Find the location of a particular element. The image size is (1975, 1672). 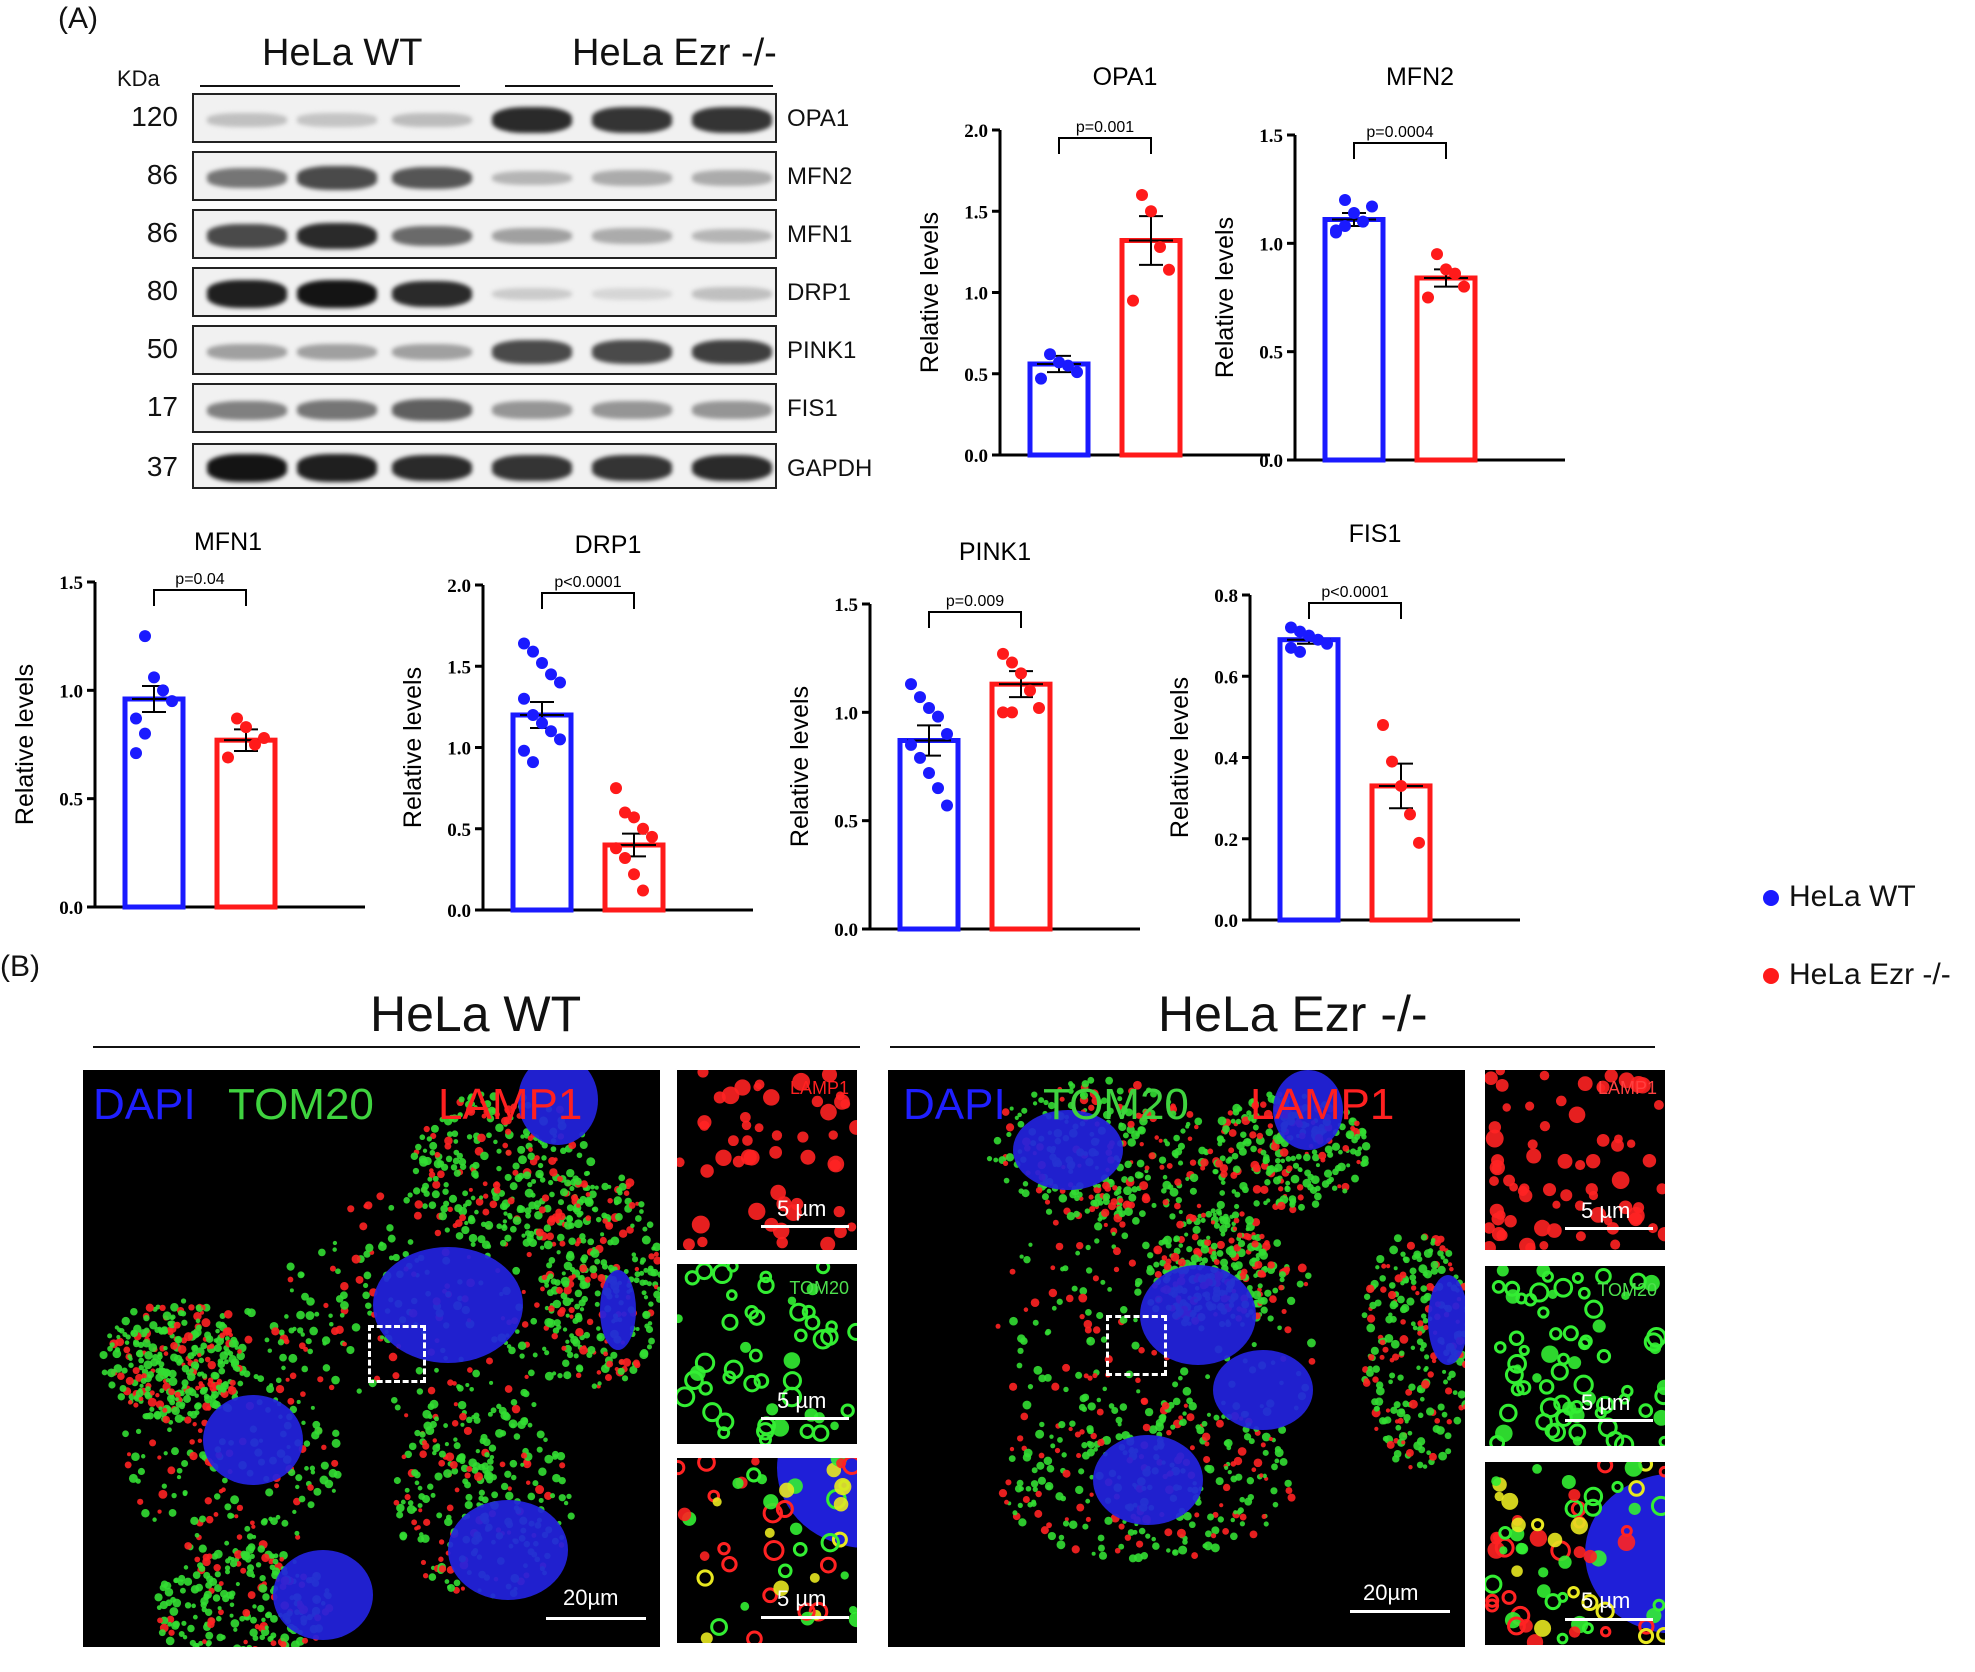

mfn2-title: MFN2 is located at coordinates (1420, 77).